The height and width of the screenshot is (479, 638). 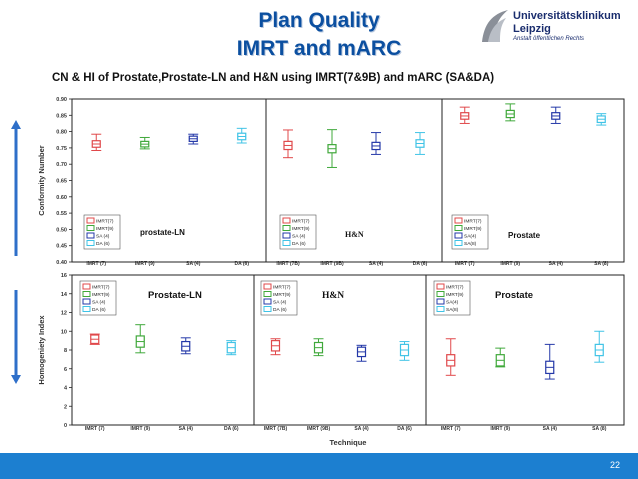 I want to click on homogeneity-down-arrow-icon, so click(x=16, y=337).